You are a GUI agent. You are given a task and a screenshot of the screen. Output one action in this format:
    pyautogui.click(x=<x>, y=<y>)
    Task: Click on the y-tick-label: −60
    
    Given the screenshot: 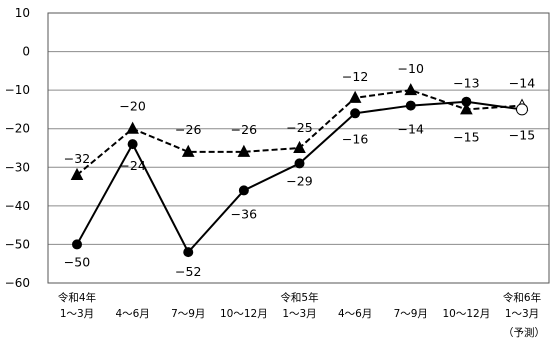 What is the action you would take?
    pyautogui.click(x=17, y=283)
    